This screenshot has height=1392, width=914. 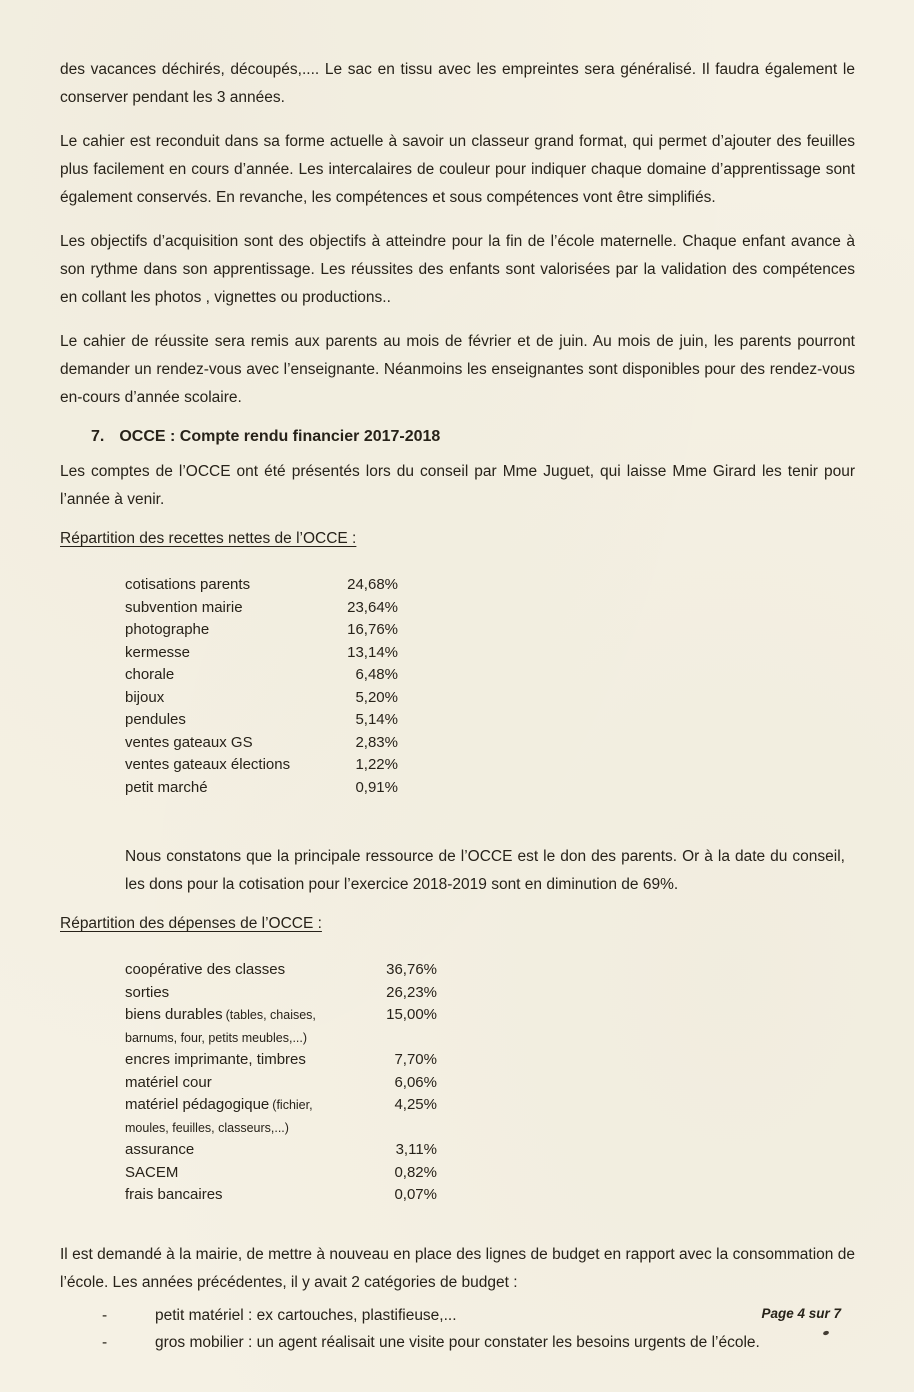 What do you see at coordinates (160, 1149) in the screenshot?
I see `depense-label: assurance` at bounding box center [160, 1149].